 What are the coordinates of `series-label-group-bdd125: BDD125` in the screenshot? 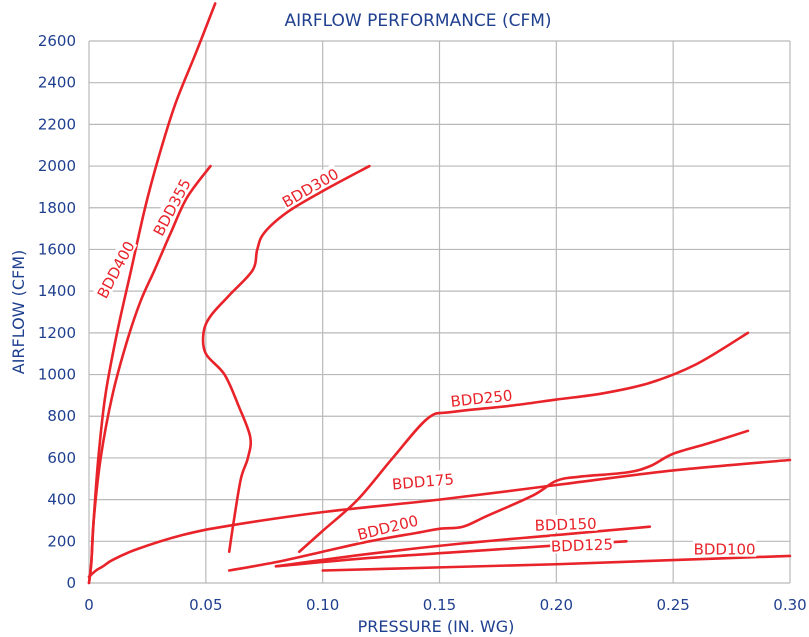 It's located at (581, 545).